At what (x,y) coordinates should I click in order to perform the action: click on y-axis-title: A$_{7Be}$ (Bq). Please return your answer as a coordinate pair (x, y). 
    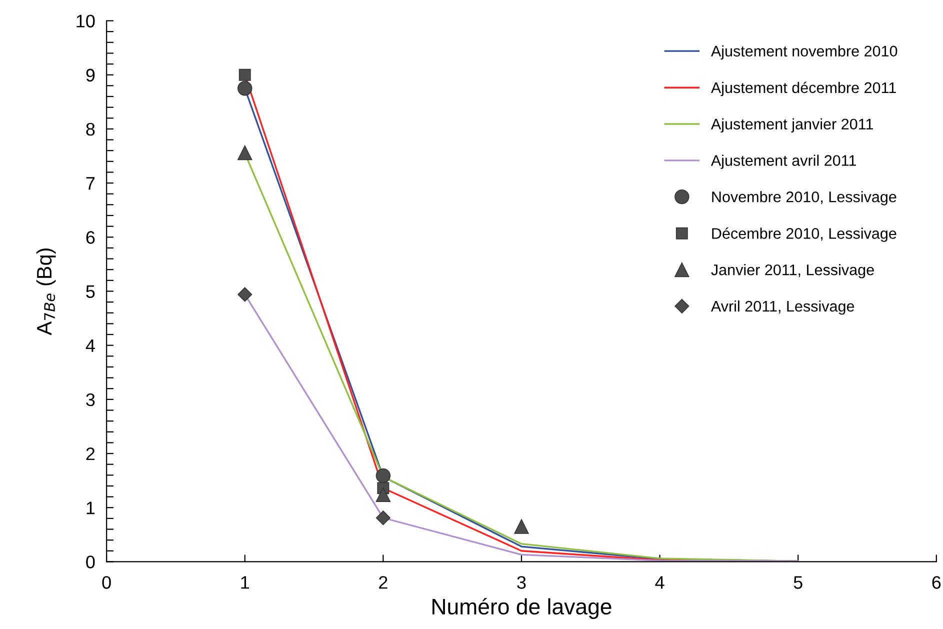
    Looking at the image, I should click on (46, 292).